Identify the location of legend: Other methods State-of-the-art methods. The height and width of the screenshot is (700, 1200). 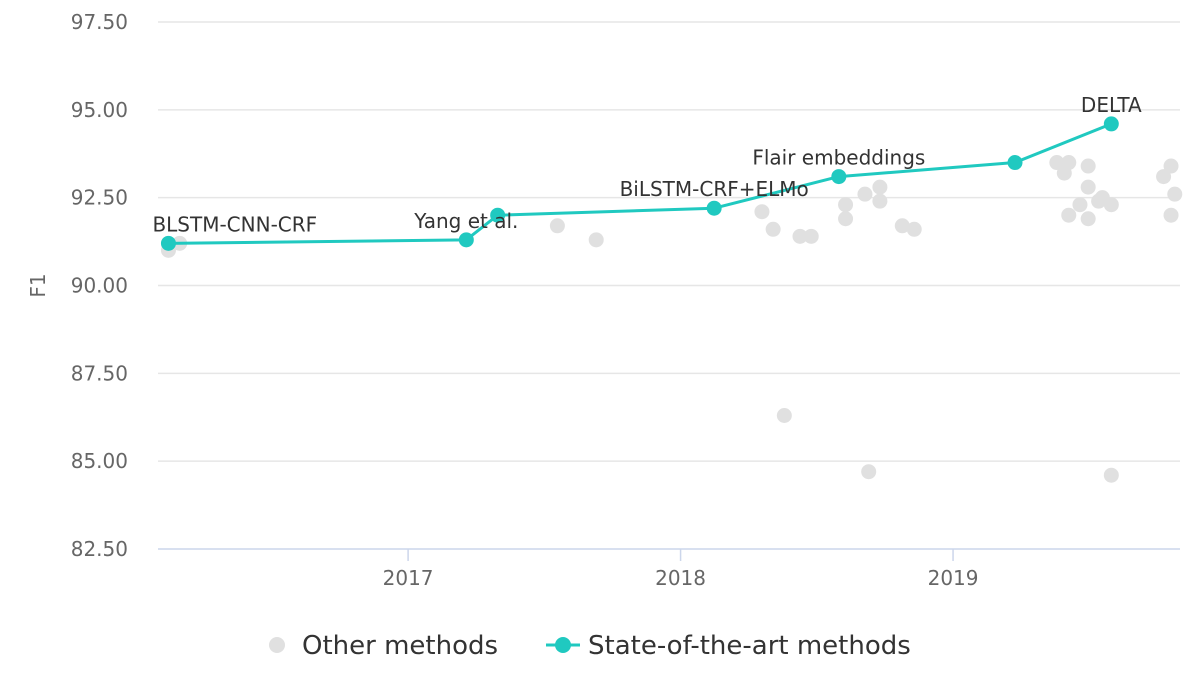
(590, 646).